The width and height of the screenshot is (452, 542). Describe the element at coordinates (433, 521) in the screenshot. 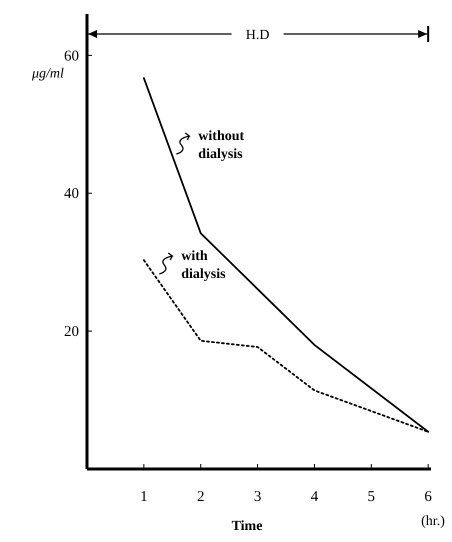

I see `text: (hr.)` at that location.